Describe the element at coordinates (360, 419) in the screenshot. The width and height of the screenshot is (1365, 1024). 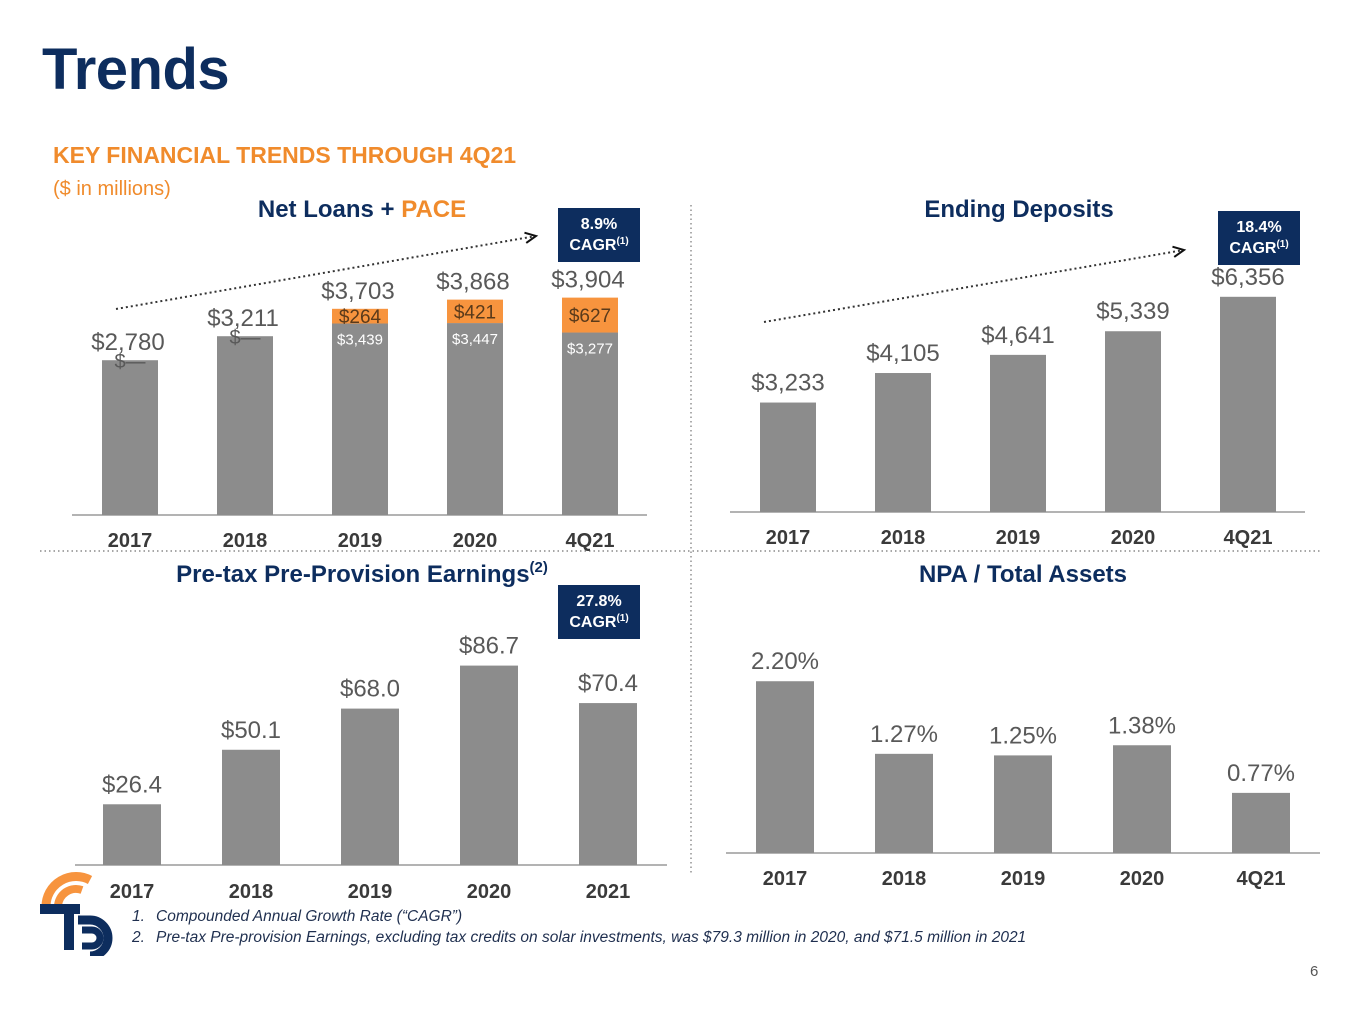
I see `bar-loans-2019` at that location.